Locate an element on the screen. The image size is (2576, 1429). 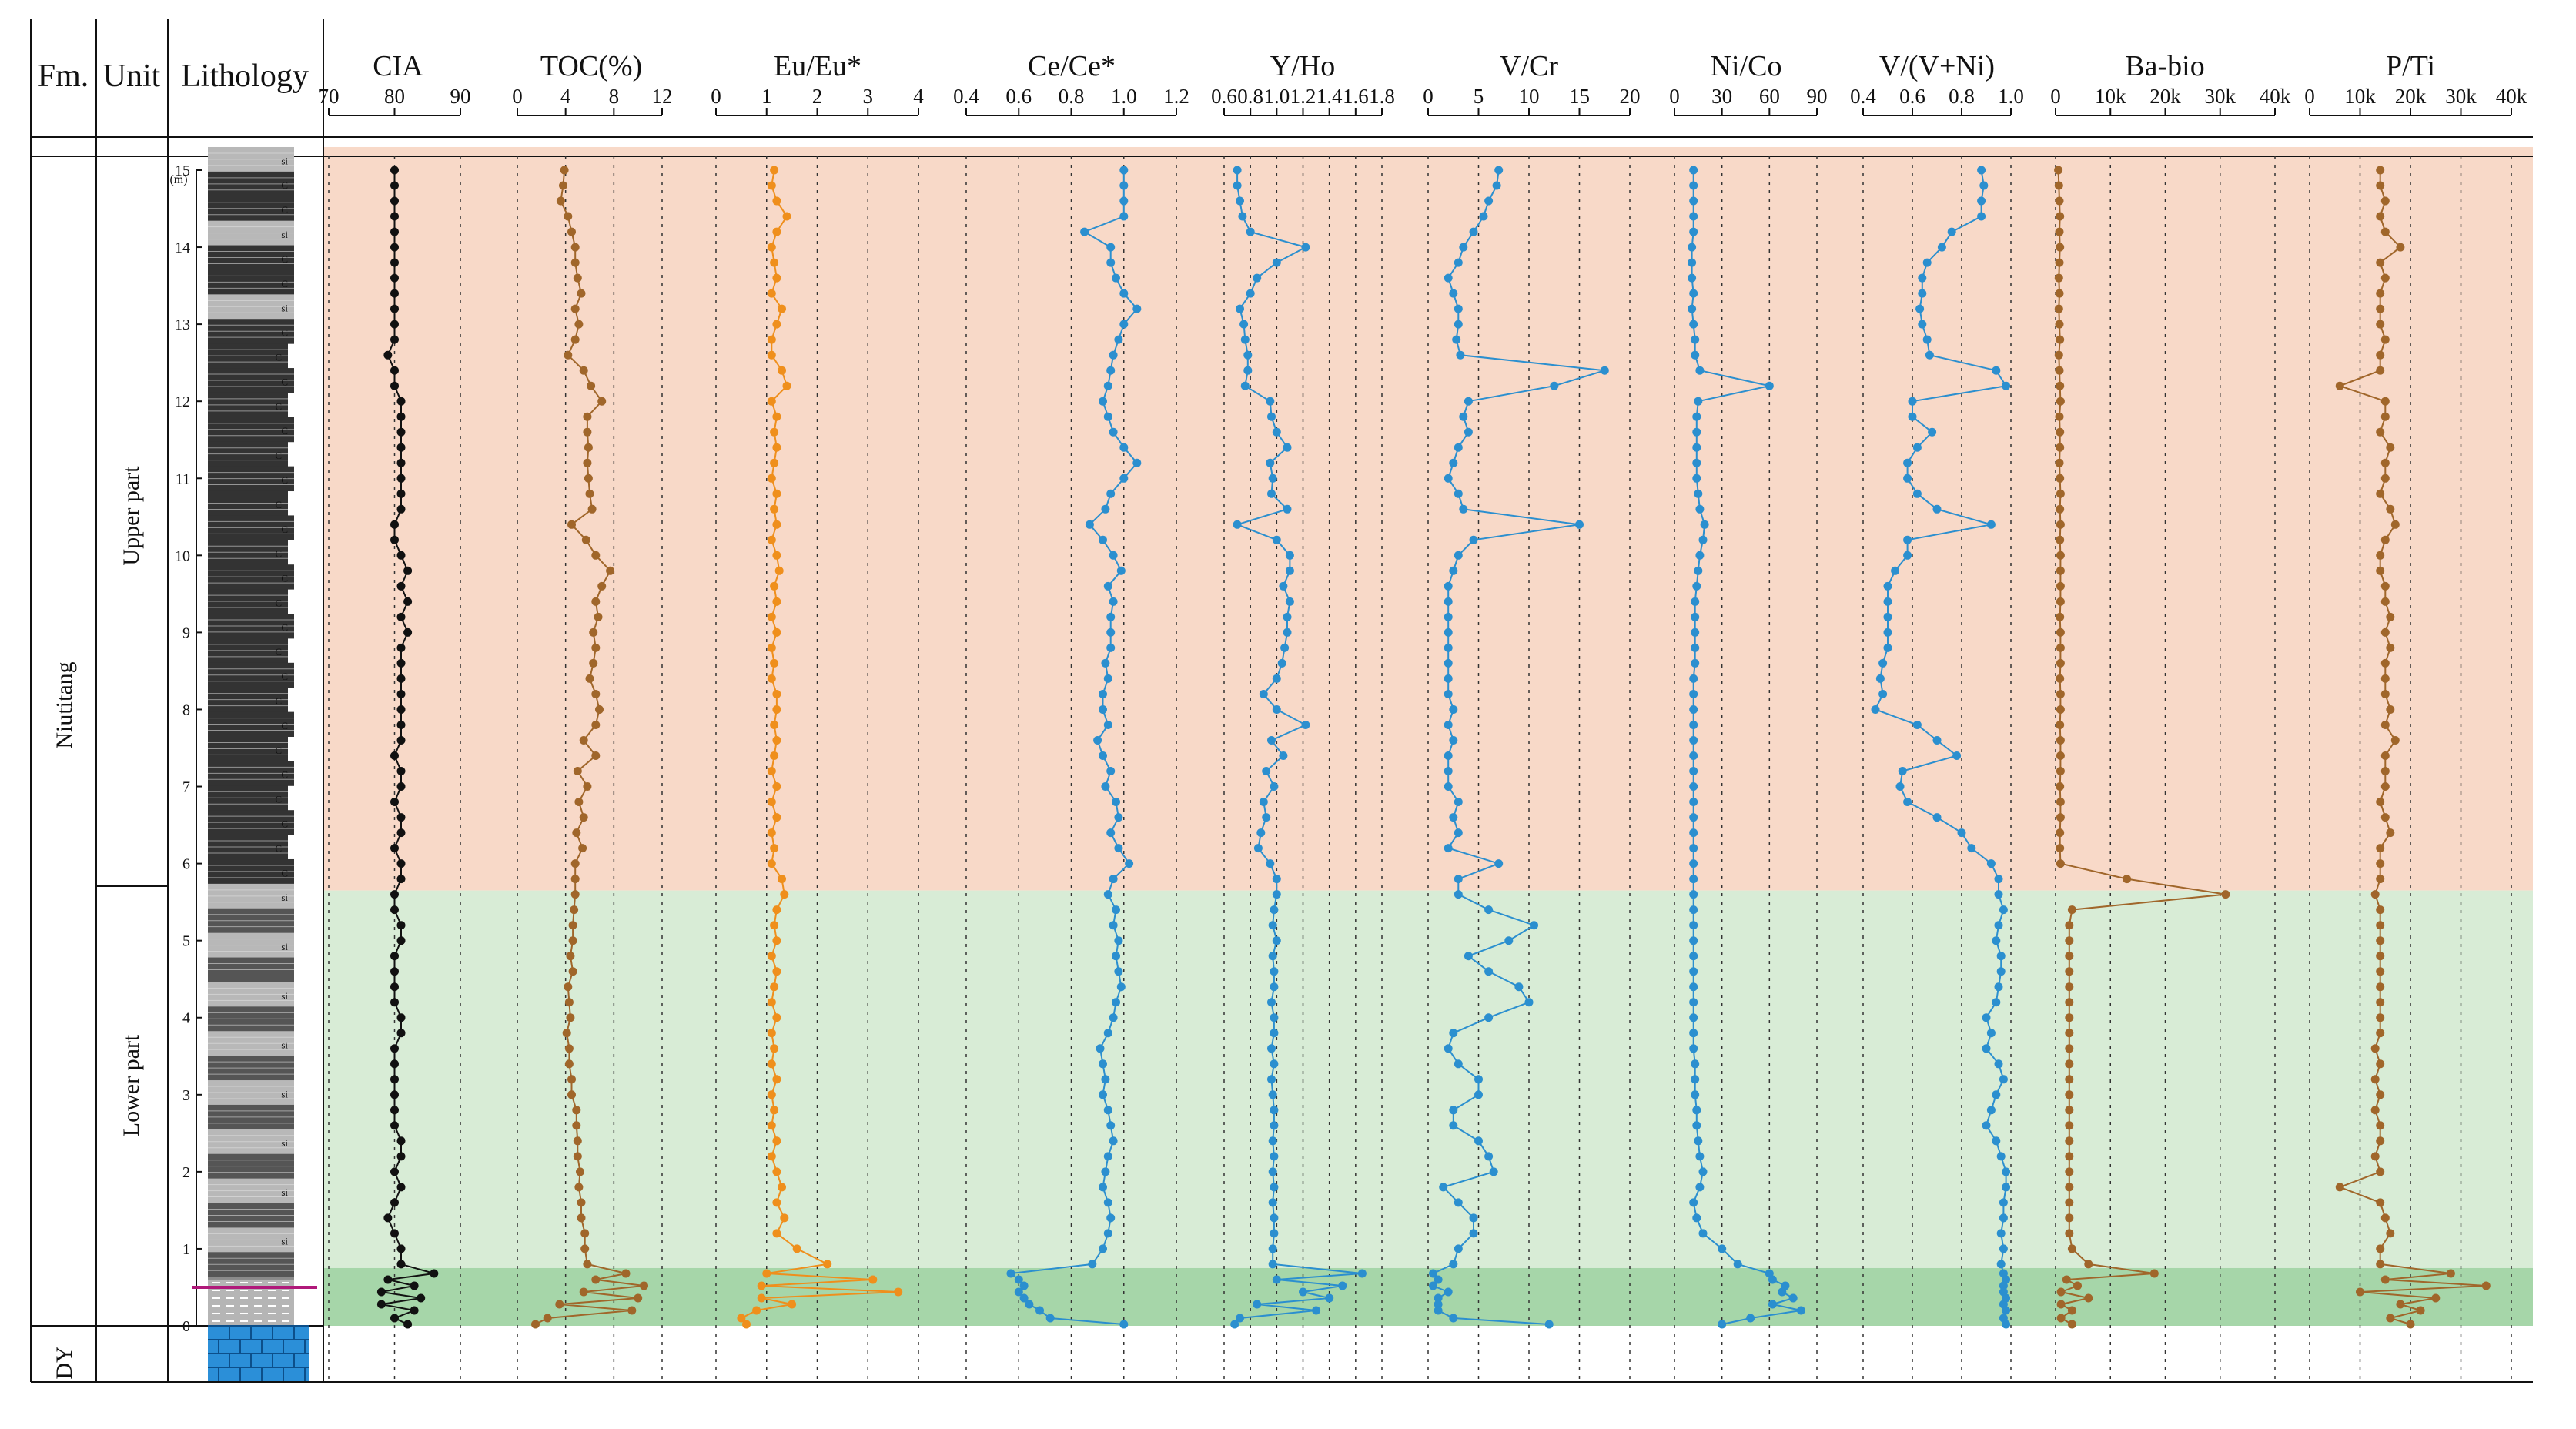
depth-tick-label: 11 is located at coordinates (183, 478).